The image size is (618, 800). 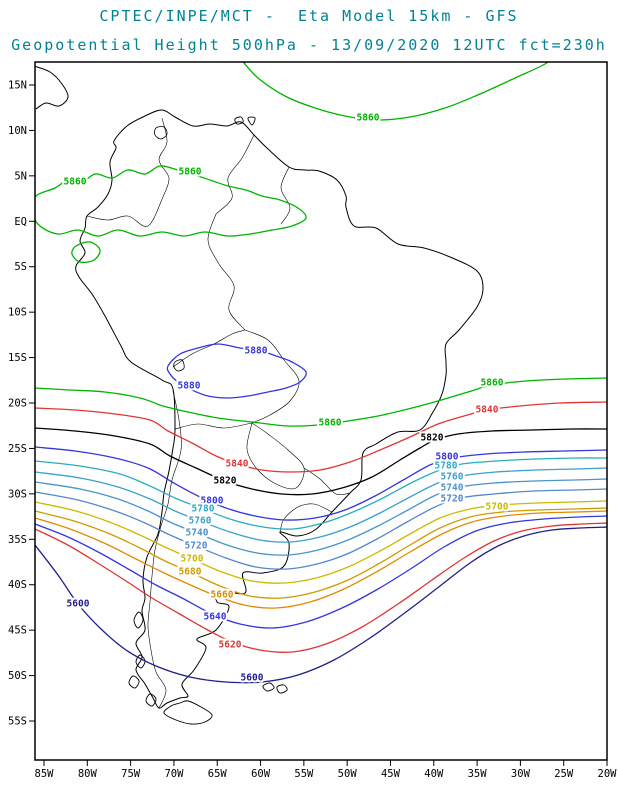 What do you see at coordinates (17, 631) in the screenshot?
I see `lat-tick-label: 45S` at bounding box center [17, 631].